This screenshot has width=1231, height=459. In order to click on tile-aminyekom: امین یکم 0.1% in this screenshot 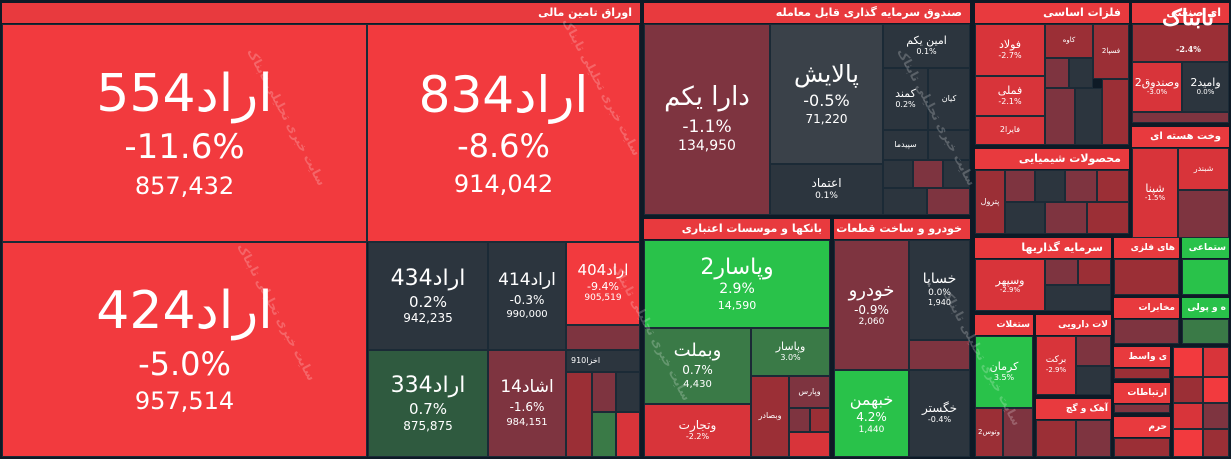, I will do `click(926, 46)`.